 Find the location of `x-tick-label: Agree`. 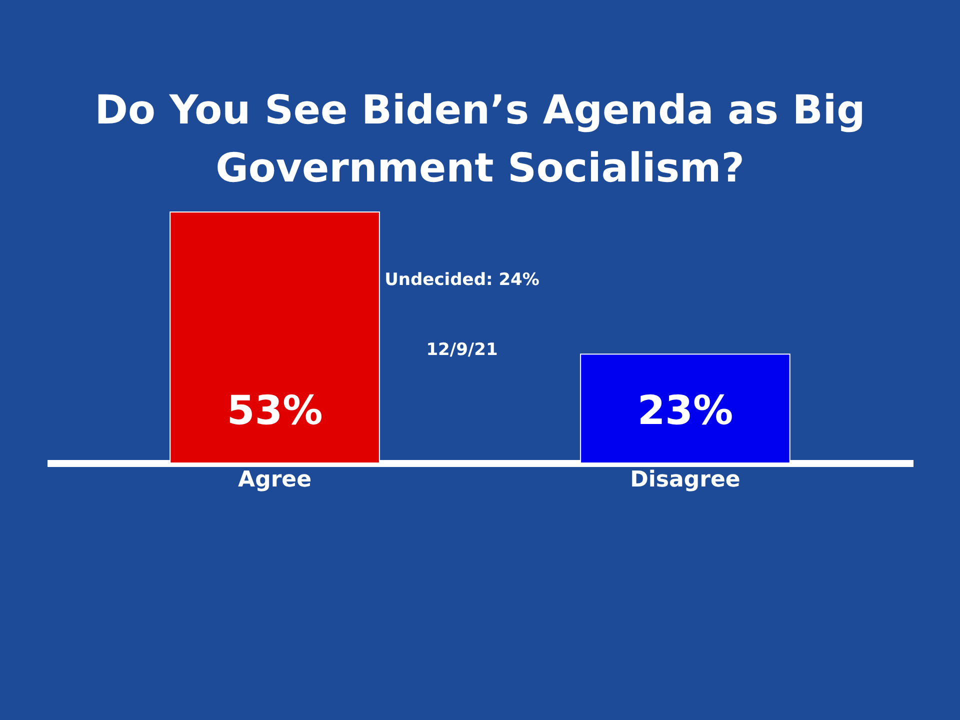

x-tick-label: Agree is located at coordinates (275, 480).